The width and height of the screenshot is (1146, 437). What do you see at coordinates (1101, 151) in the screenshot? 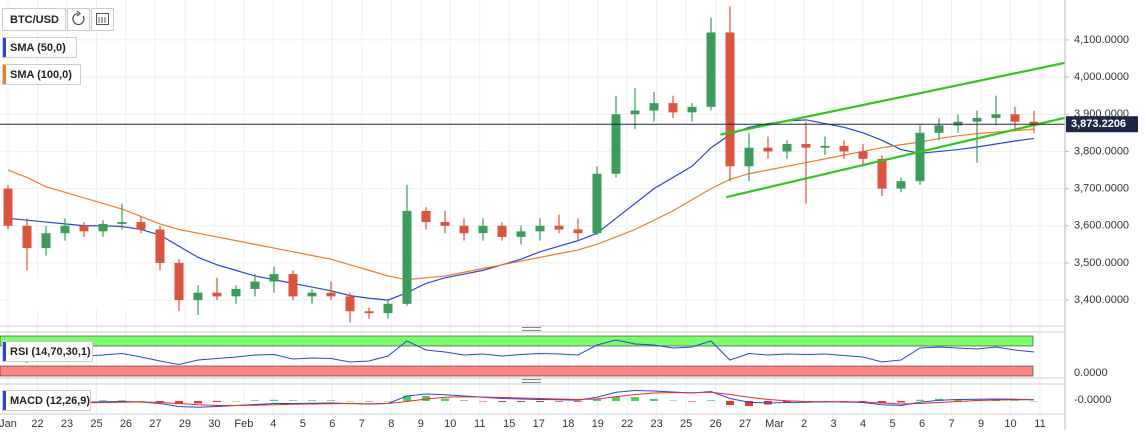
I see `y-tick-label: 3,800.0000` at bounding box center [1101, 151].